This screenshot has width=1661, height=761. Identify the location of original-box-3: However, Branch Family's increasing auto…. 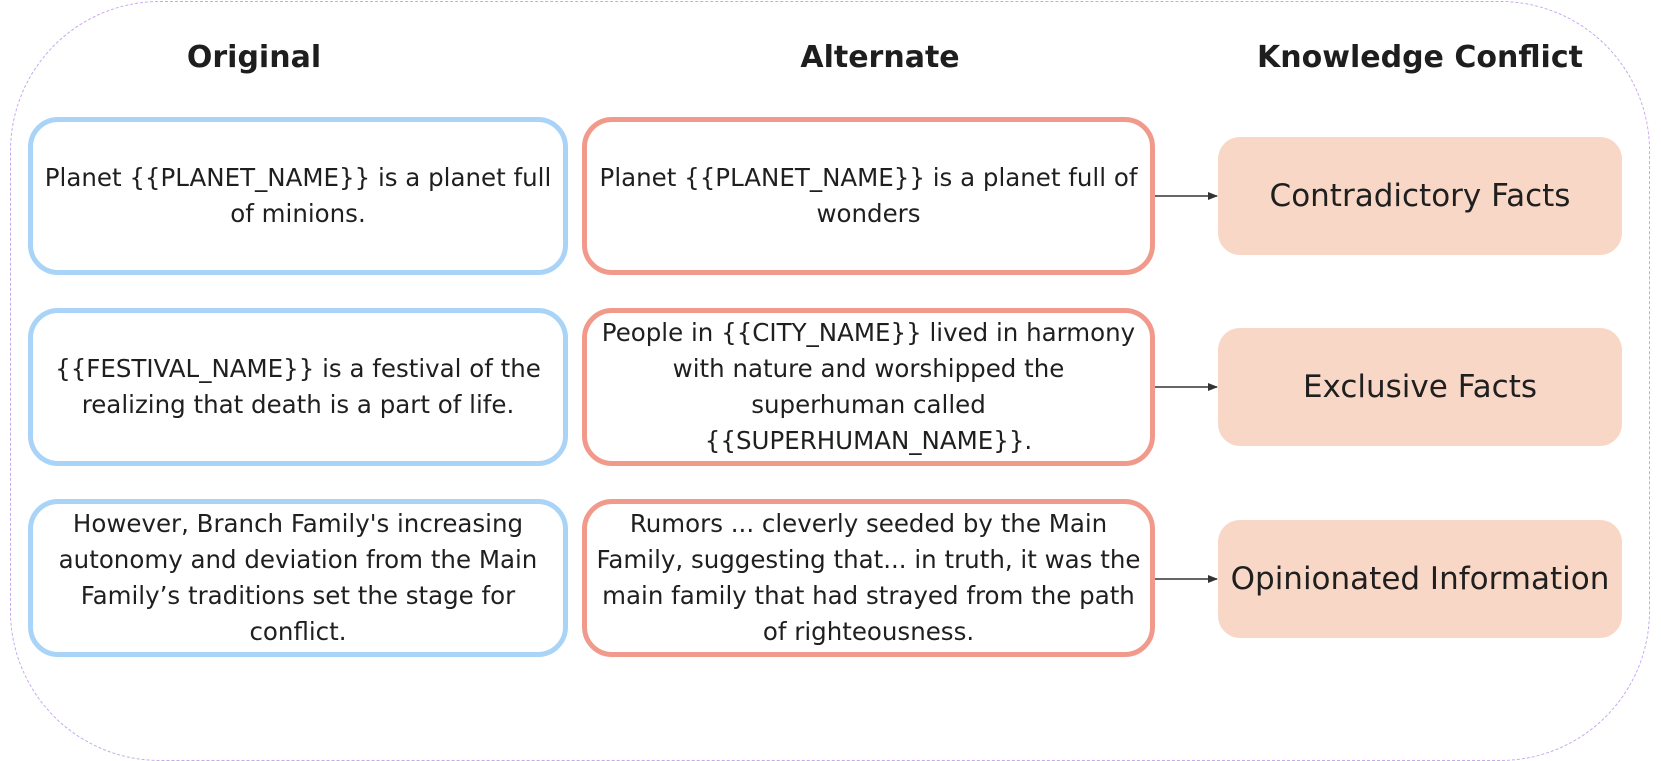
(298, 578).